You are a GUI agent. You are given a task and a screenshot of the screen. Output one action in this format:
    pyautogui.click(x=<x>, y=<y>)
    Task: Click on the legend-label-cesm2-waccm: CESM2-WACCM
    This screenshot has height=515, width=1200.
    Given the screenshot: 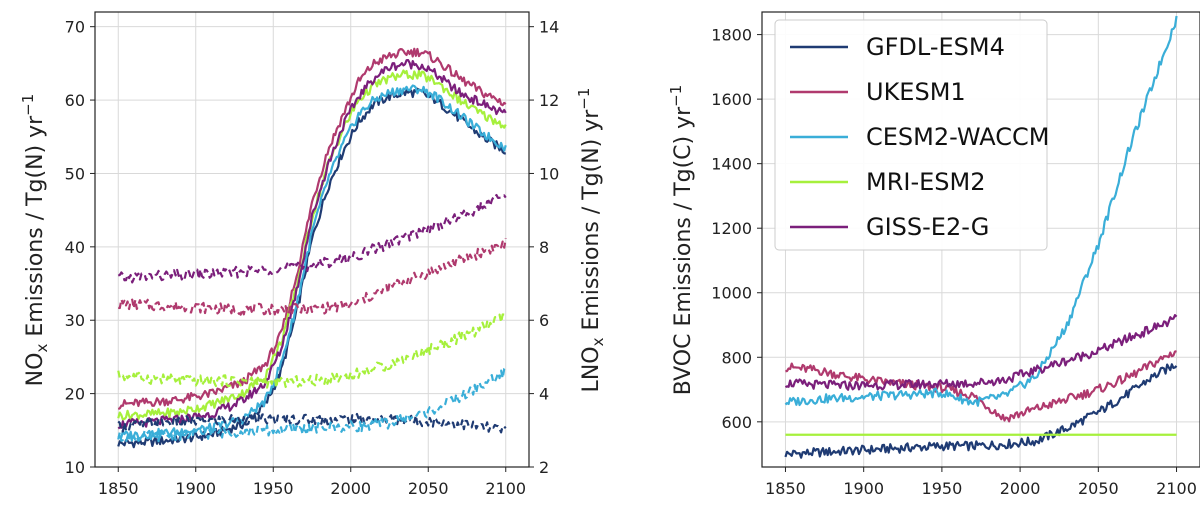 What is the action you would take?
    pyautogui.click(x=957, y=137)
    